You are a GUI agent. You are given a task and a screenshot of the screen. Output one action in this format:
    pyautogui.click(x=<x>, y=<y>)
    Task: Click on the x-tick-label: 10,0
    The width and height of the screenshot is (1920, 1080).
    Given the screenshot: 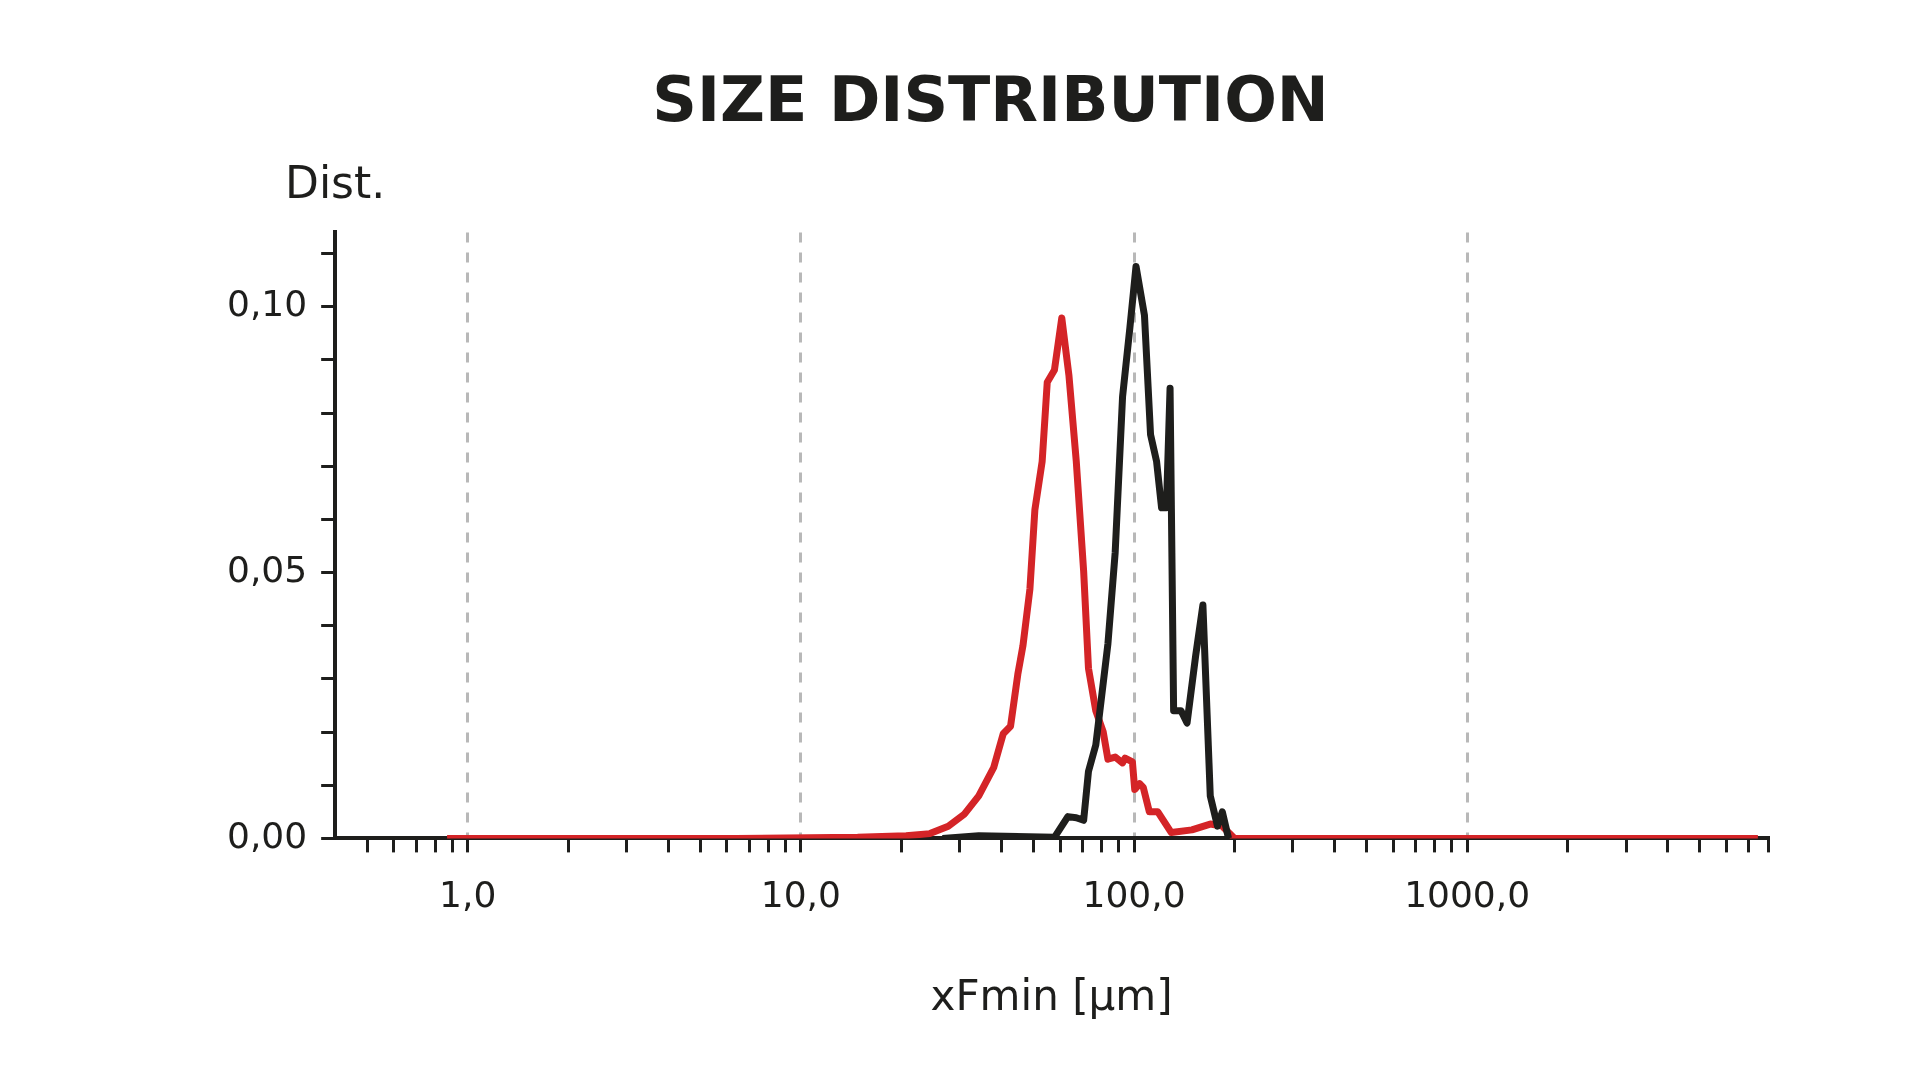 What is the action you would take?
    pyautogui.click(x=800, y=895)
    